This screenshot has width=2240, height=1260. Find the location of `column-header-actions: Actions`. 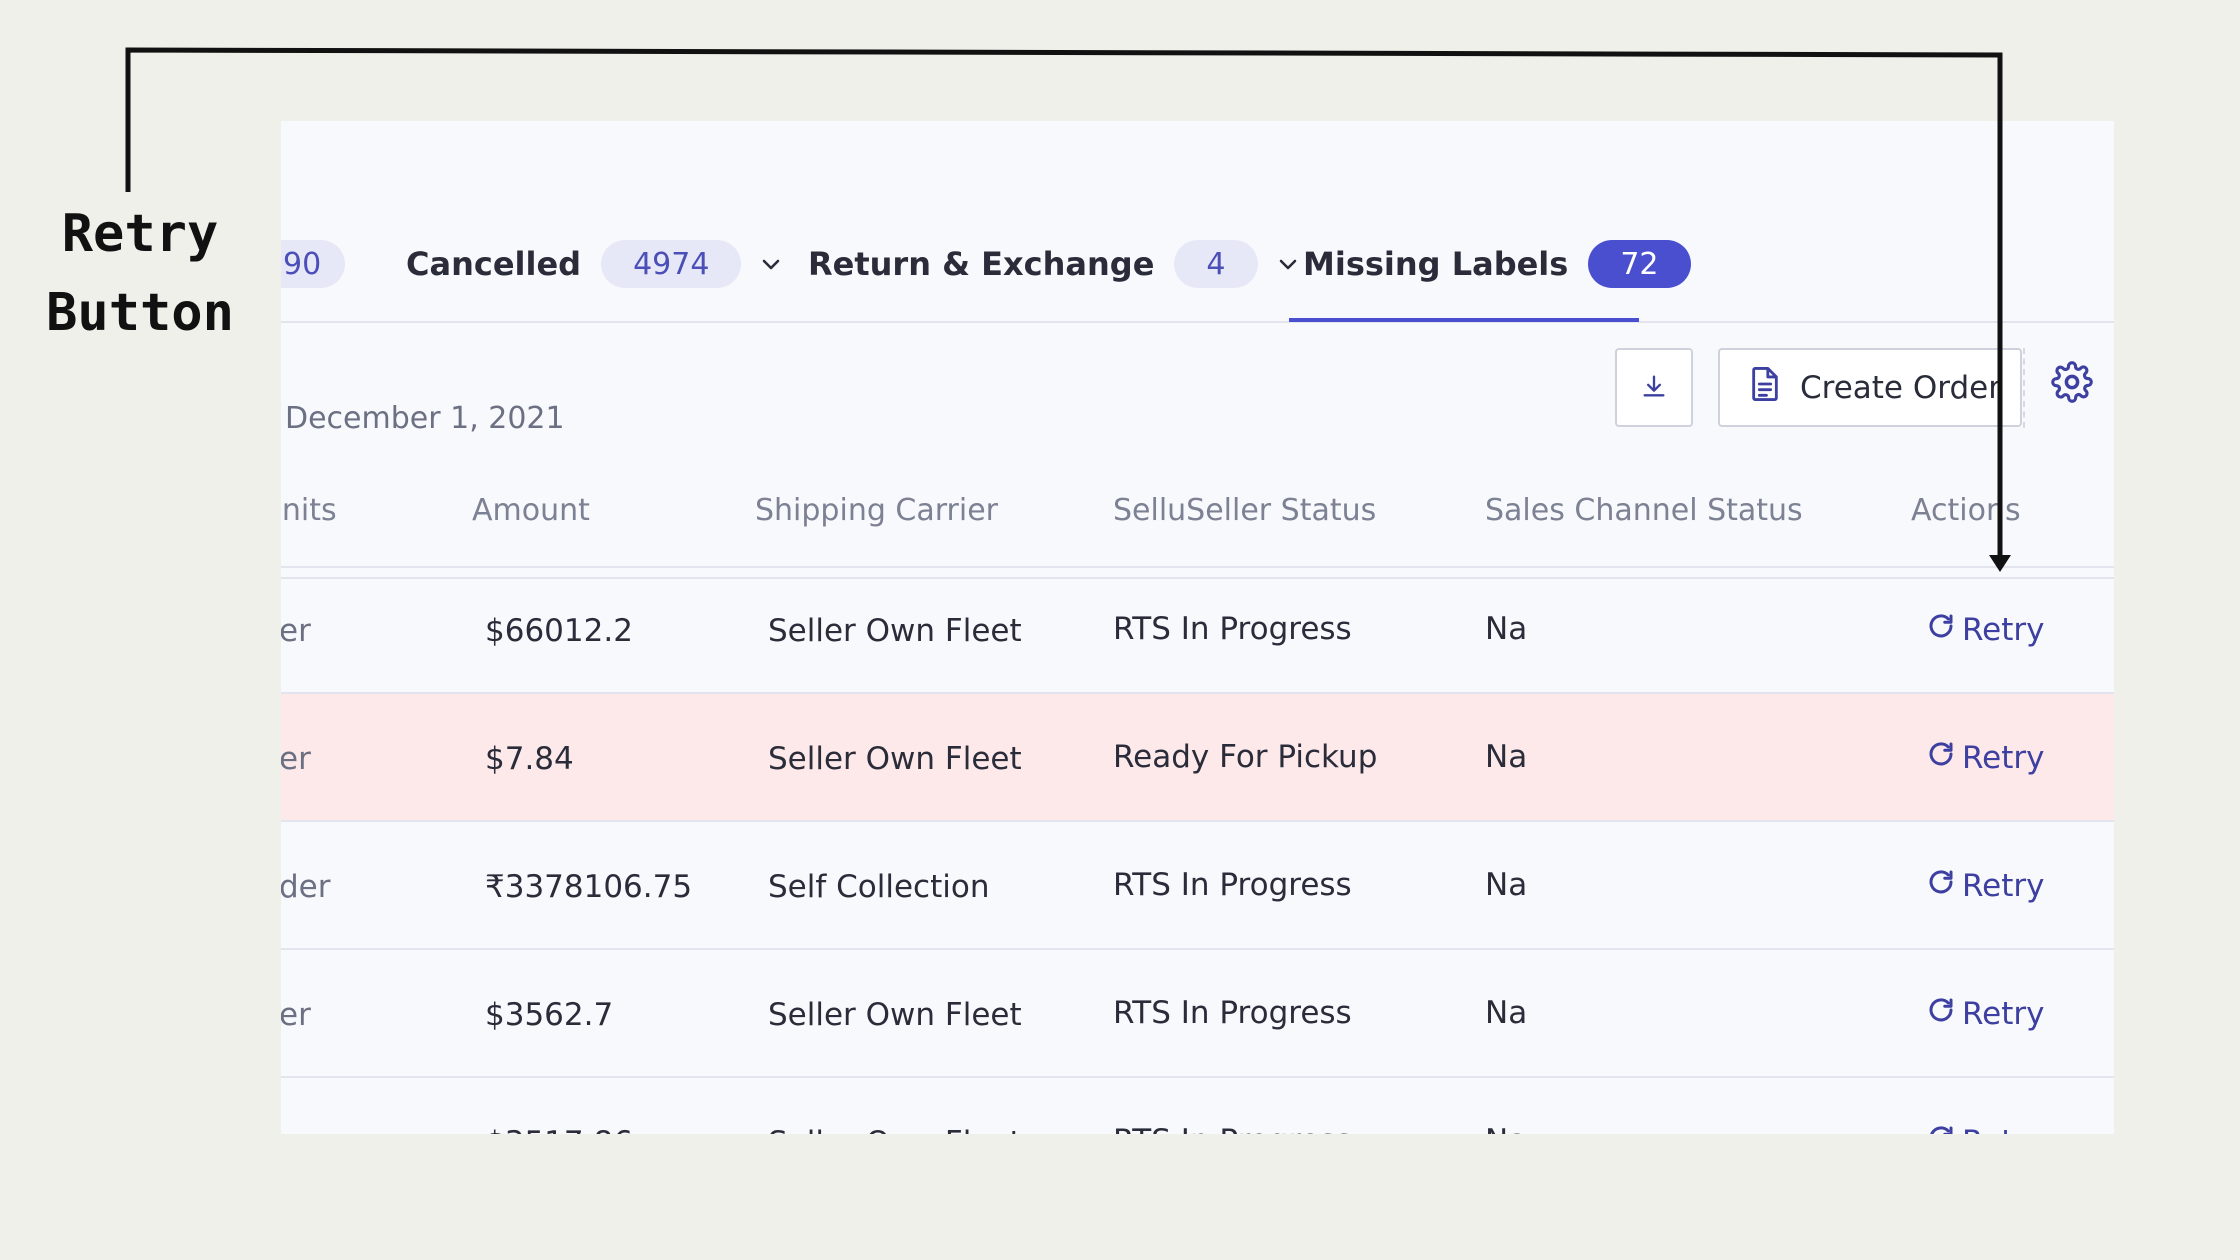

column-header-actions: Actions is located at coordinates (1966, 510).